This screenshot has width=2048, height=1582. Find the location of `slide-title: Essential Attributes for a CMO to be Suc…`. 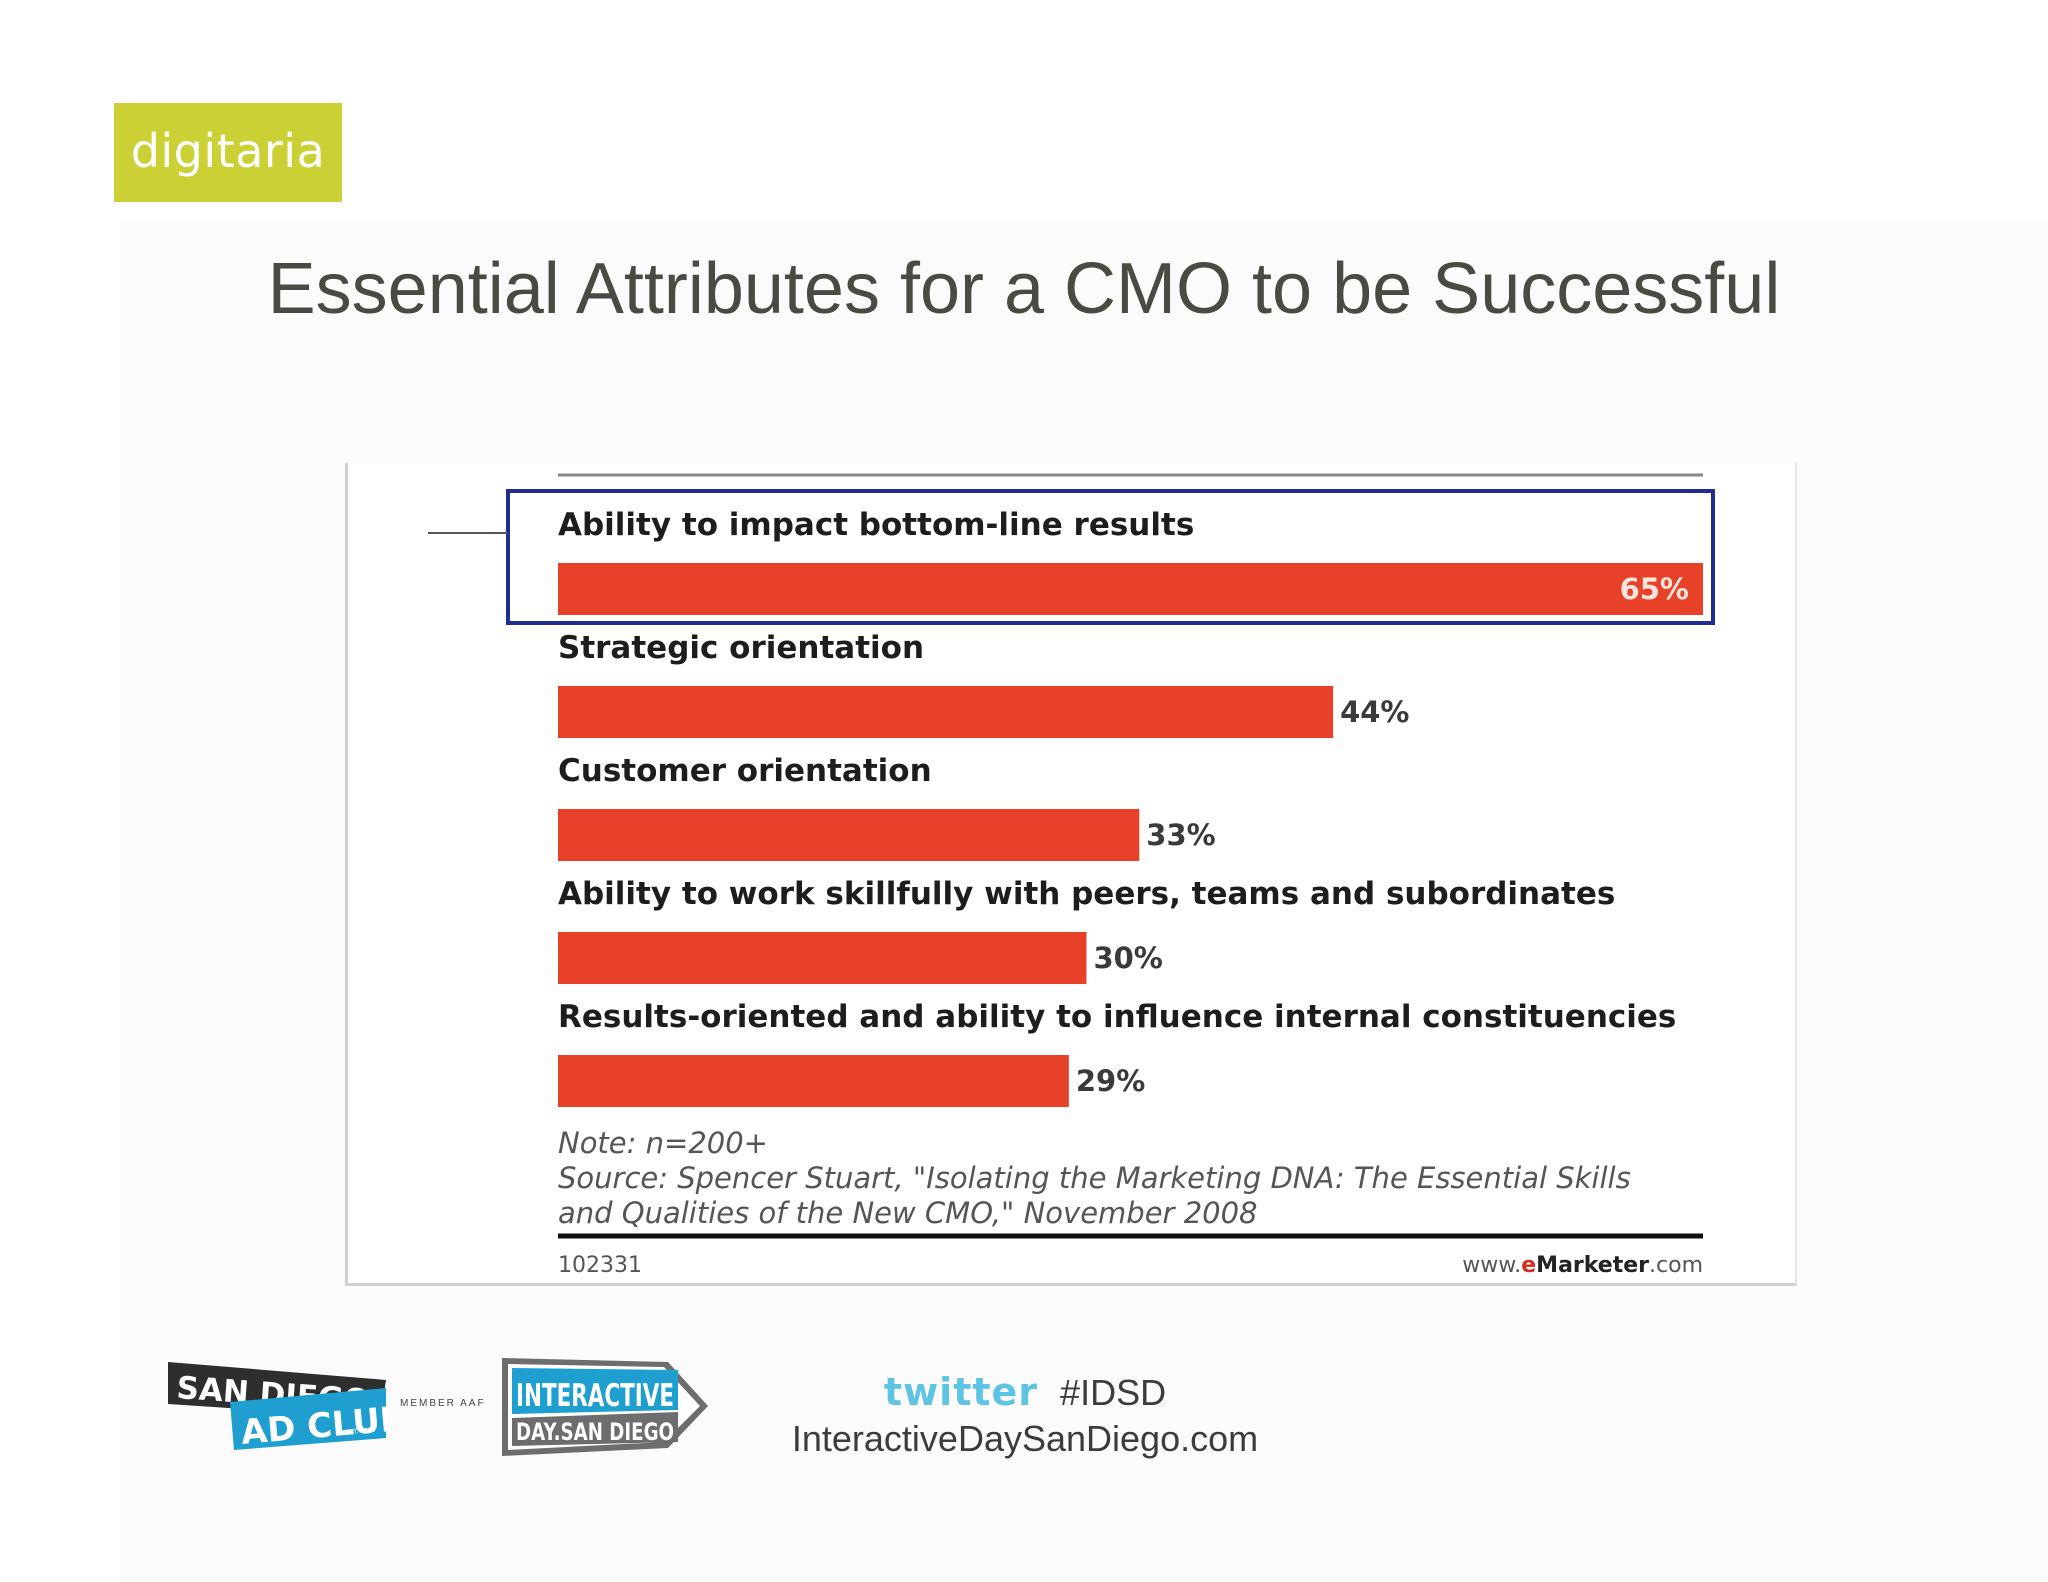

slide-title: Essential Attributes for a CMO to be Suc… is located at coordinates (1024, 289).